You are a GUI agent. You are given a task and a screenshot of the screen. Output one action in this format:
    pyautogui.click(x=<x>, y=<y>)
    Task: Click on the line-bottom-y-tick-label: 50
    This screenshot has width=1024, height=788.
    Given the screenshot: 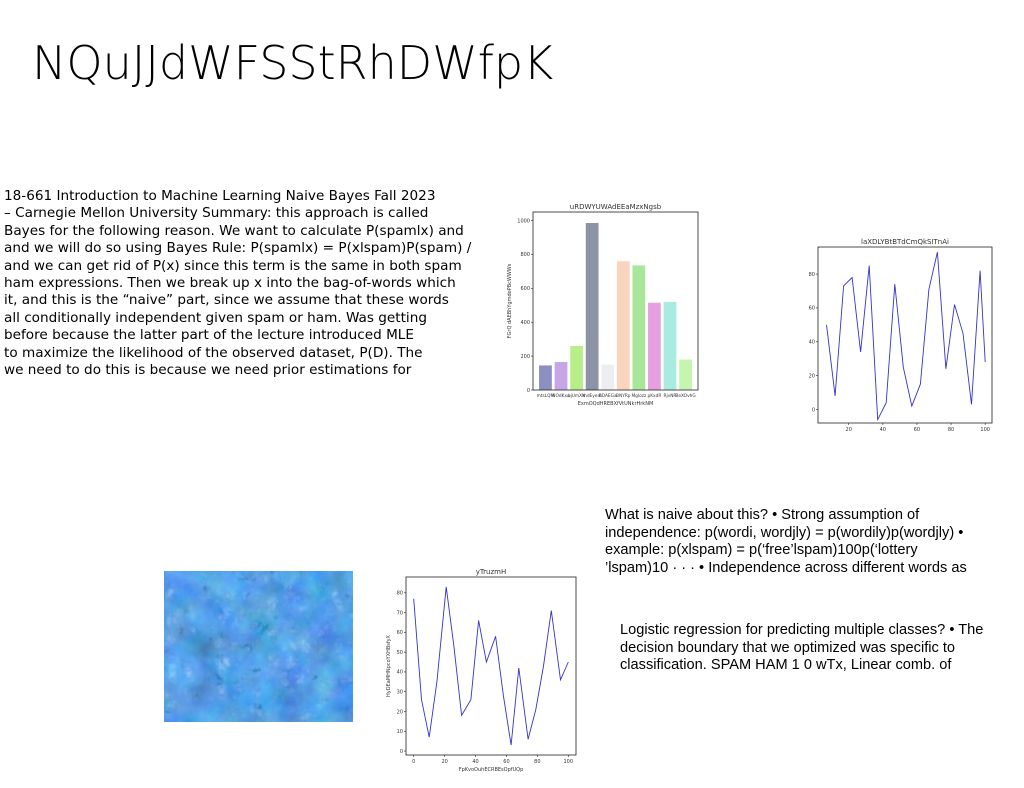 What is the action you would take?
    pyautogui.click(x=400, y=653)
    